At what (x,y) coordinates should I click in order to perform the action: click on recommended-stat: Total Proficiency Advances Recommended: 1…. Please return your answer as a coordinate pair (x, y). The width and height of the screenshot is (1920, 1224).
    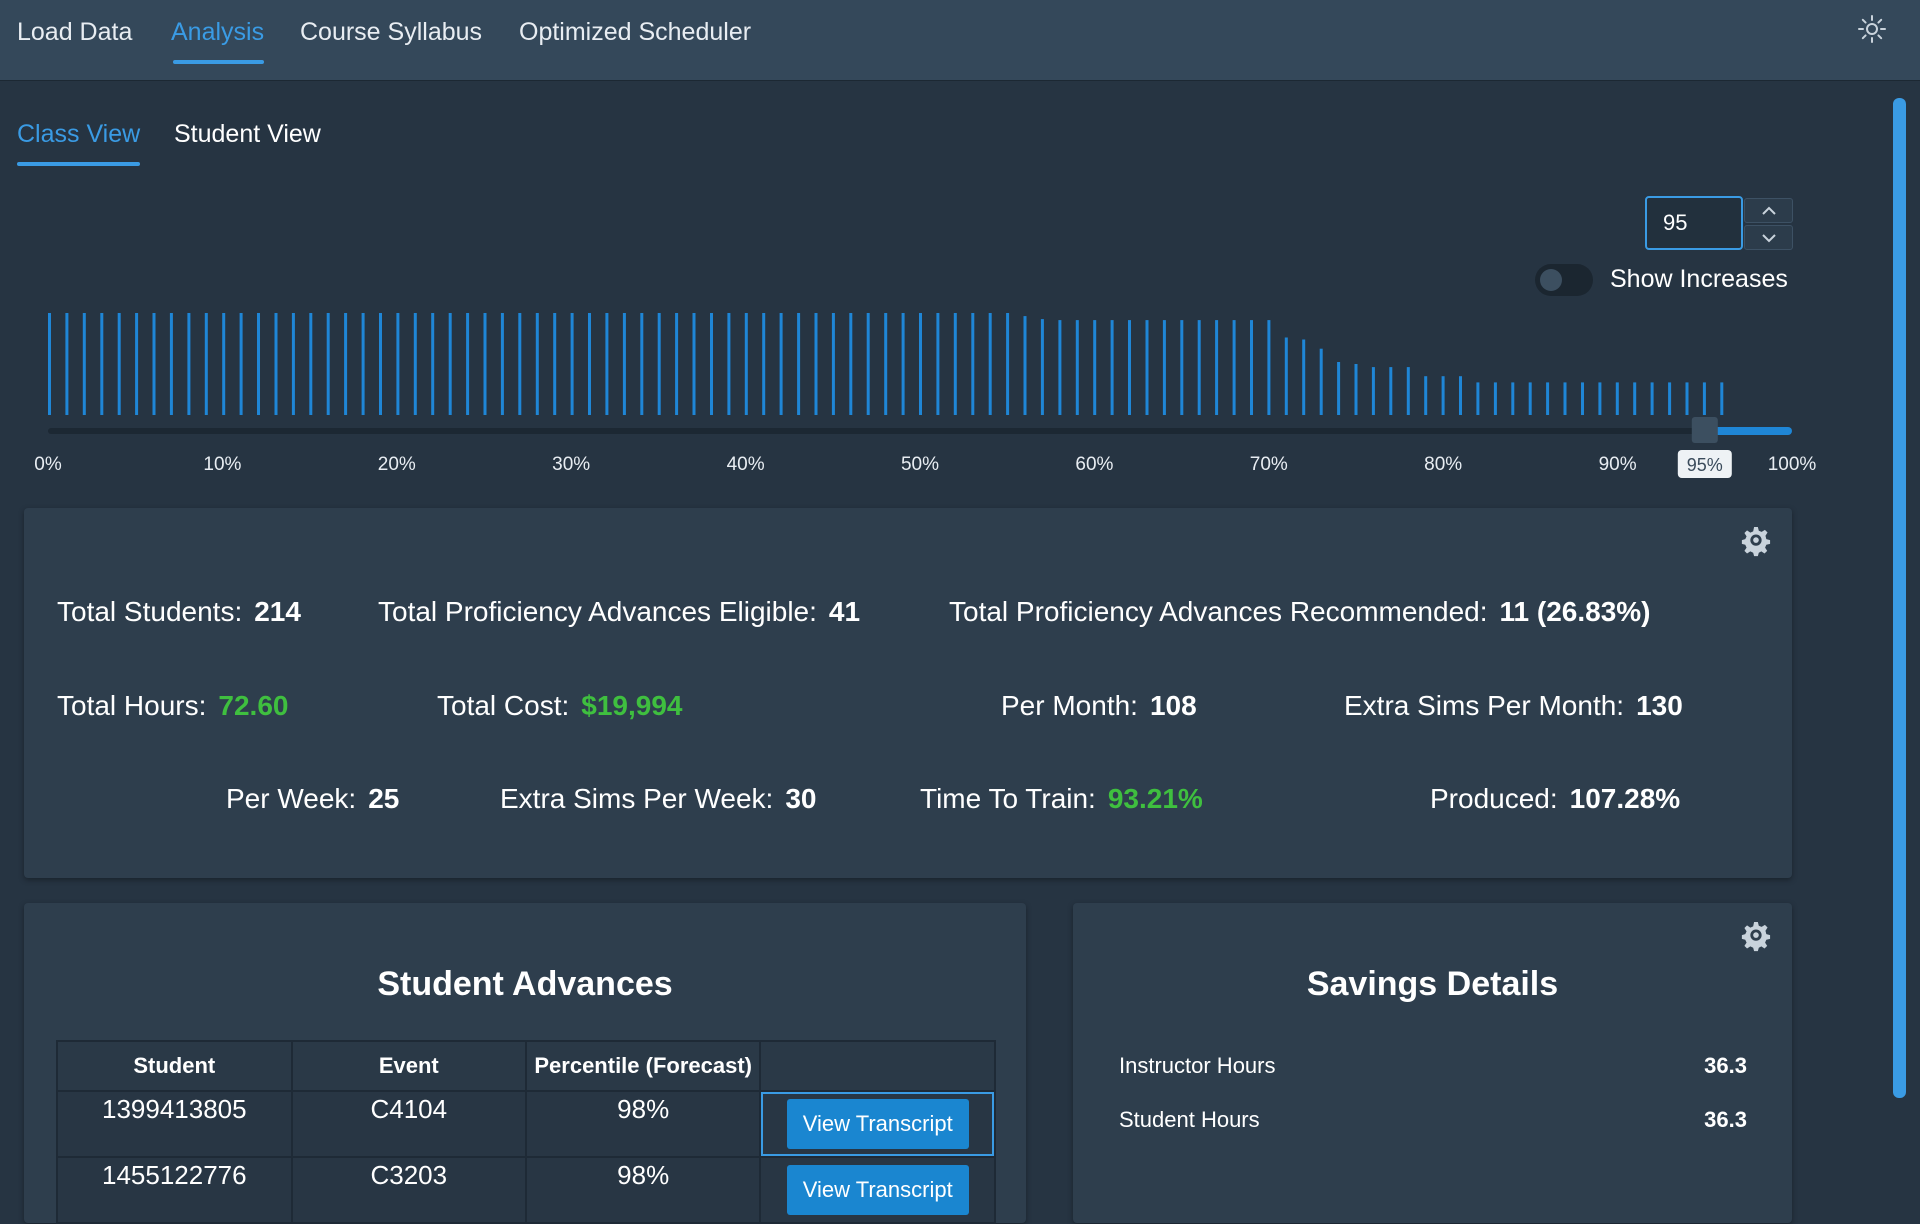
    Looking at the image, I should click on (1300, 612).